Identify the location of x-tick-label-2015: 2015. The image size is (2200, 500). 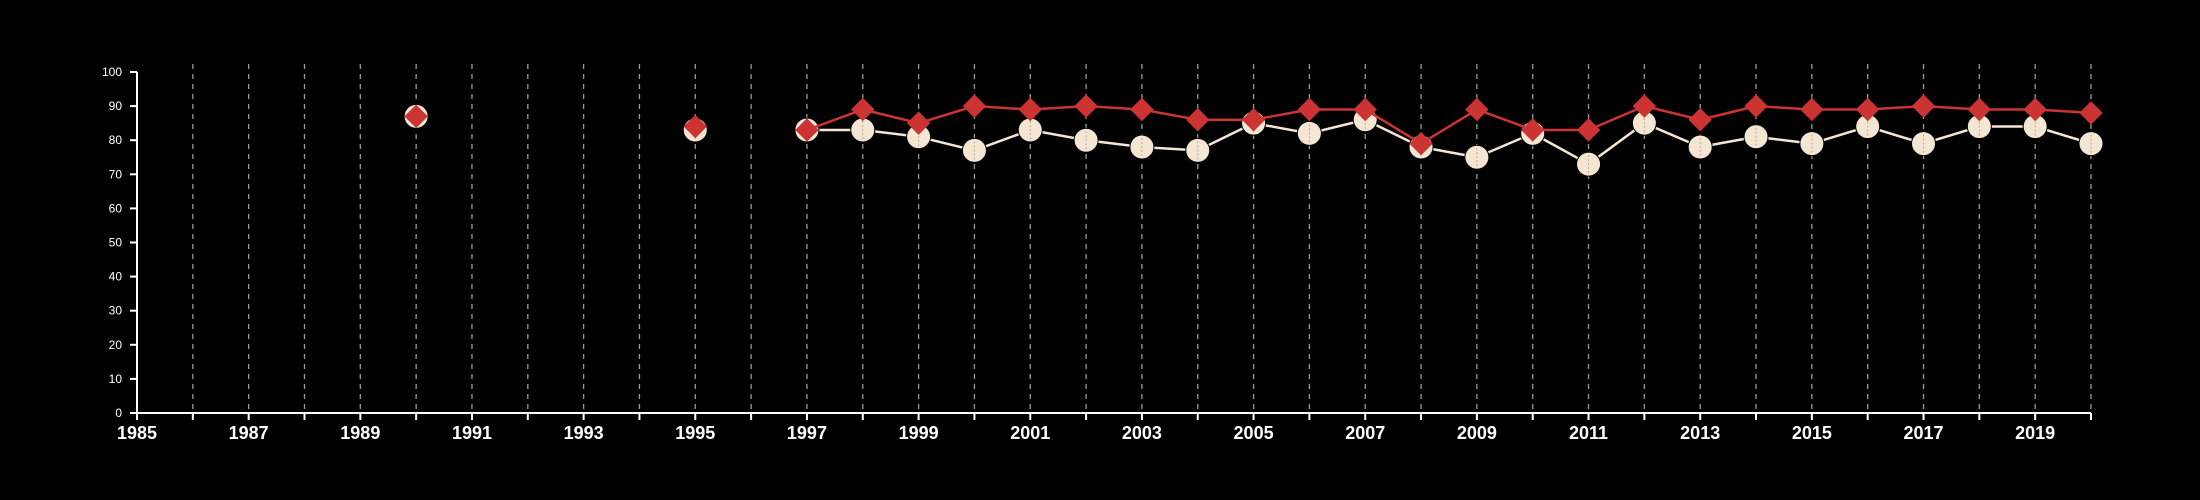
(1812, 433).